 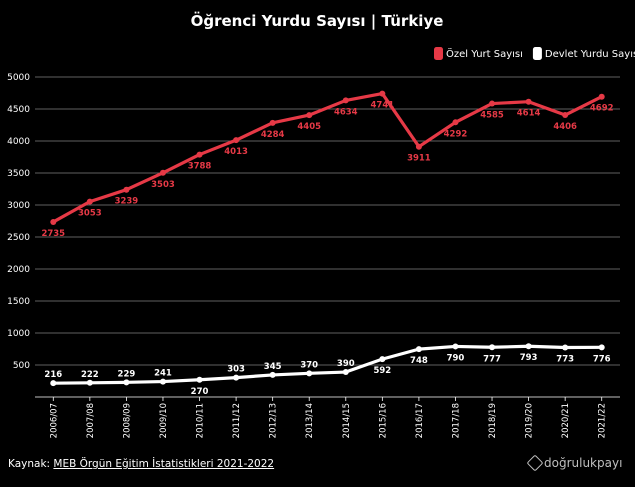 What do you see at coordinates (127, 374) in the screenshot?
I see `data-label: 229` at bounding box center [127, 374].